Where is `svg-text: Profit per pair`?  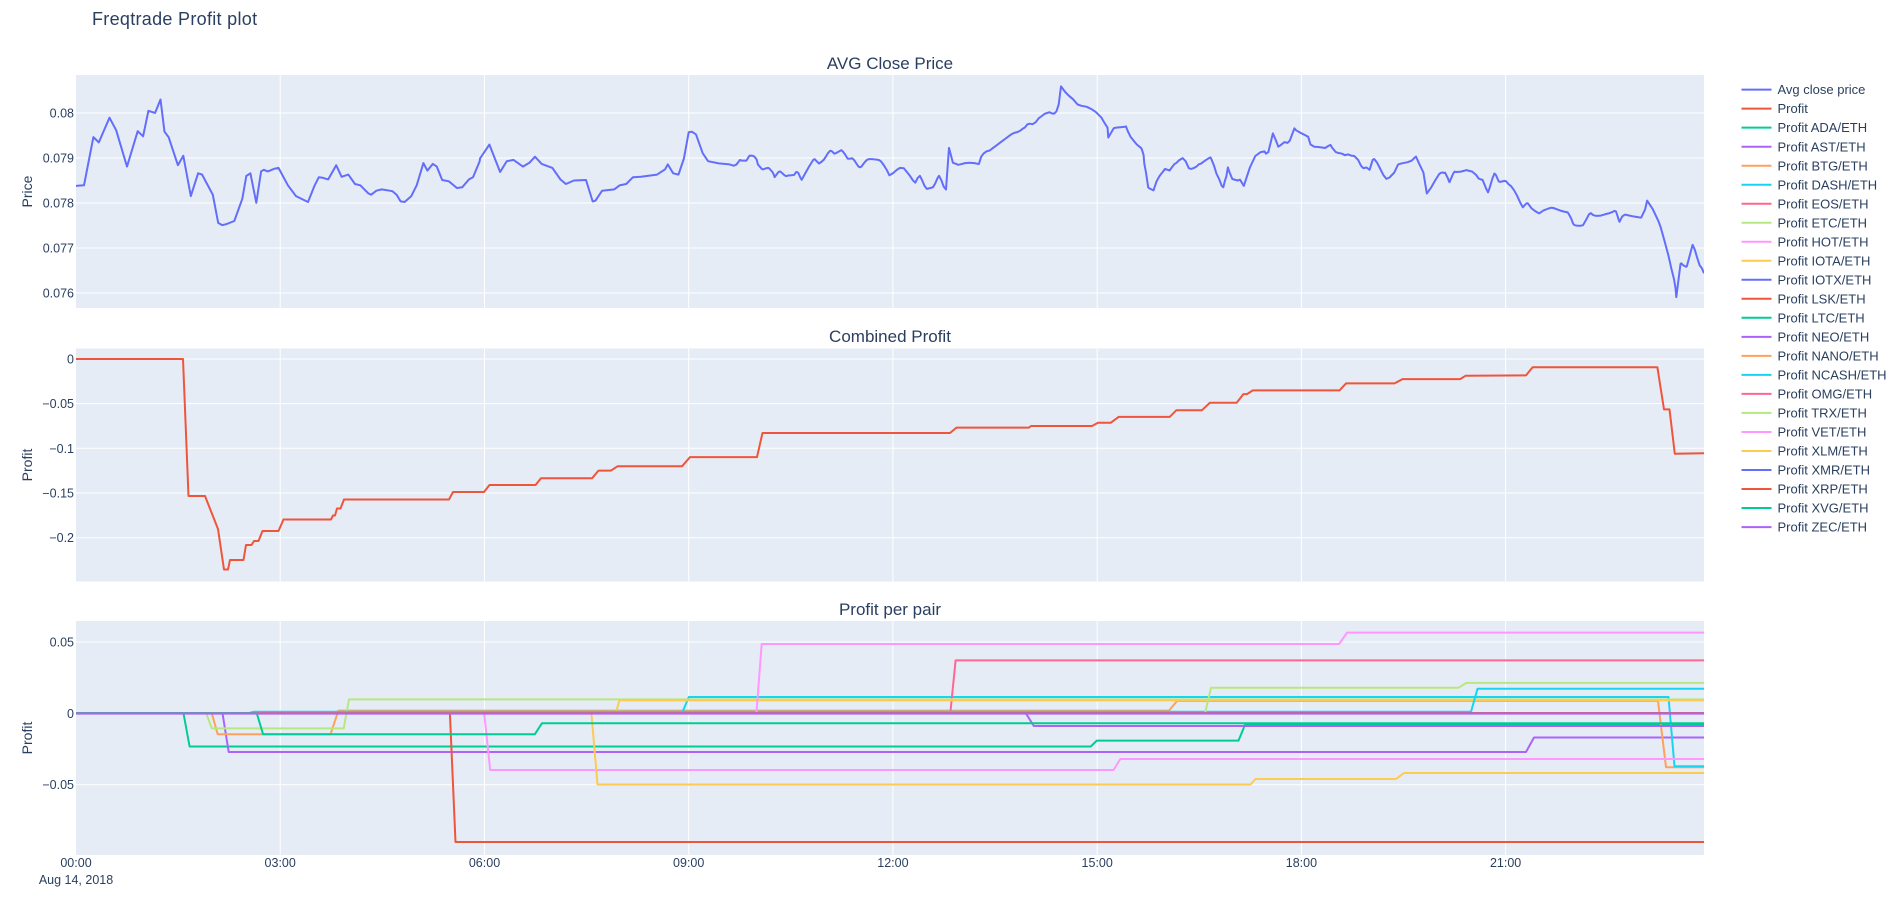
svg-text: Profit per pair is located at coordinates (890, 609).